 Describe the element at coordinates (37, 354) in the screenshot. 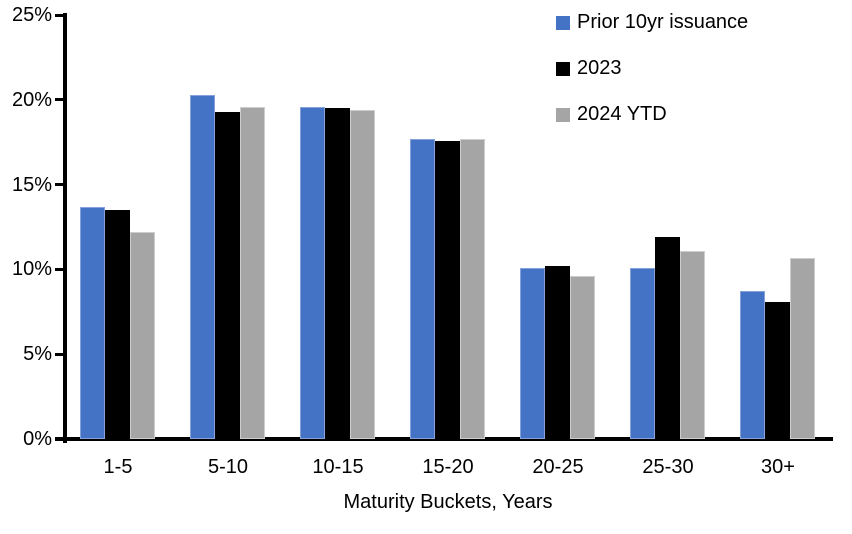

I see `y-tick-label-5: 5%` at that location.